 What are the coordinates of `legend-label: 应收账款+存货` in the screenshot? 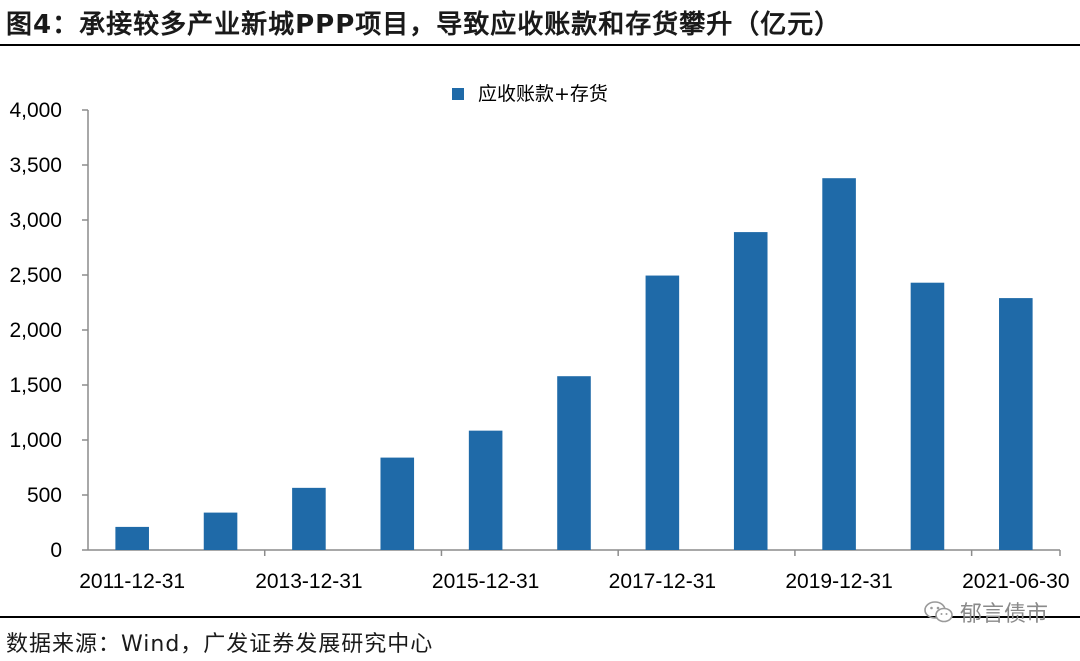 It's located at (543, 94).